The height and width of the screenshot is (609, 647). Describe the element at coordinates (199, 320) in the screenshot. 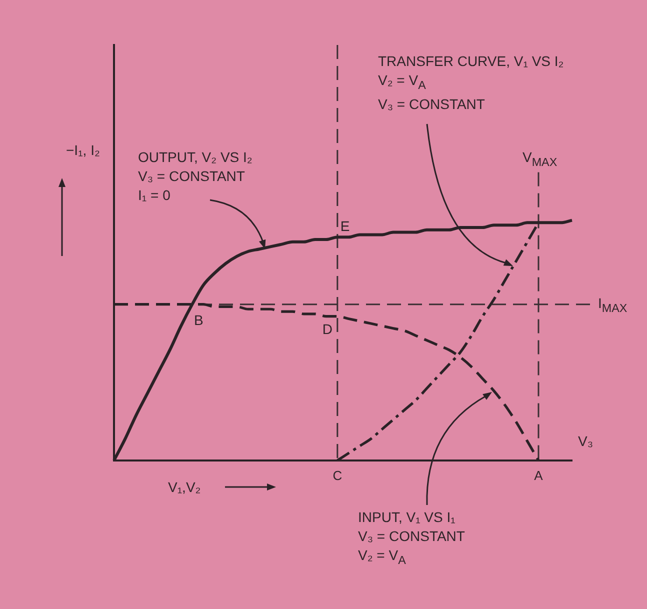

I see `annotation: B` at that location.